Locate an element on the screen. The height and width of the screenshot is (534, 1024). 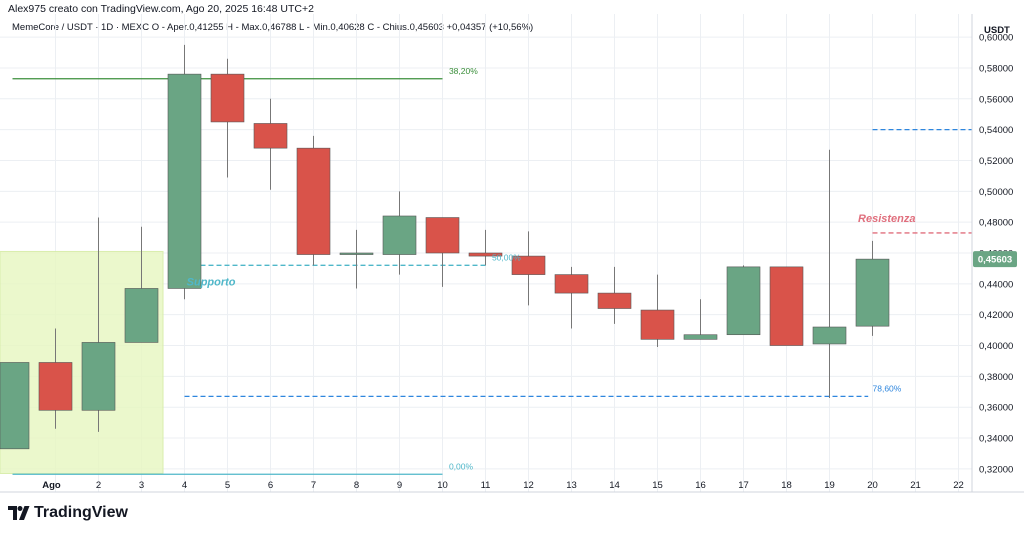
y-tick-label: 0,44000 is located at coordinates (996, 284).